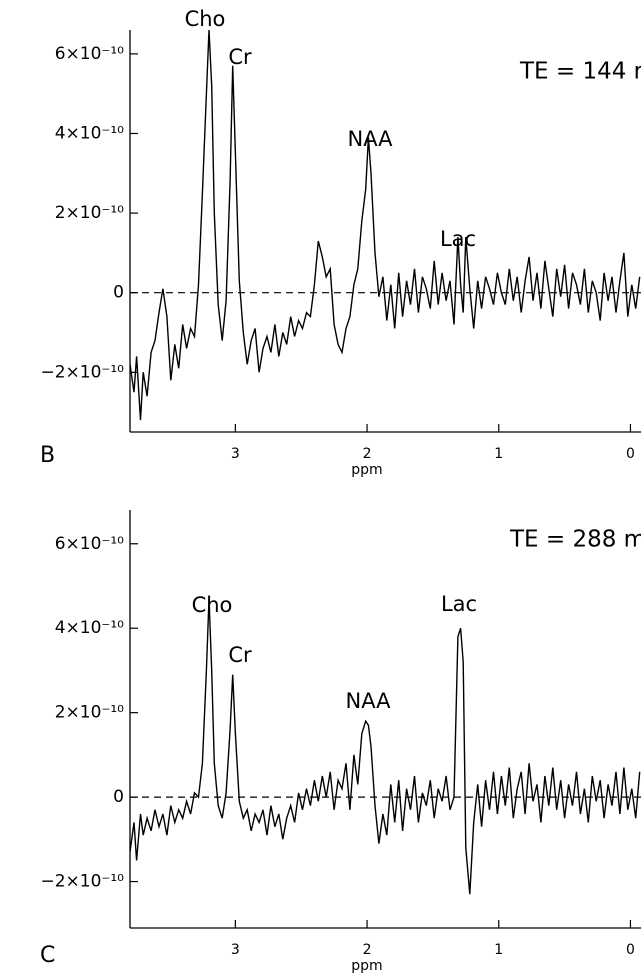  Describe the element at coordinates (459, 604) in the screenshot. I see `peak-label: Lac` at that location.